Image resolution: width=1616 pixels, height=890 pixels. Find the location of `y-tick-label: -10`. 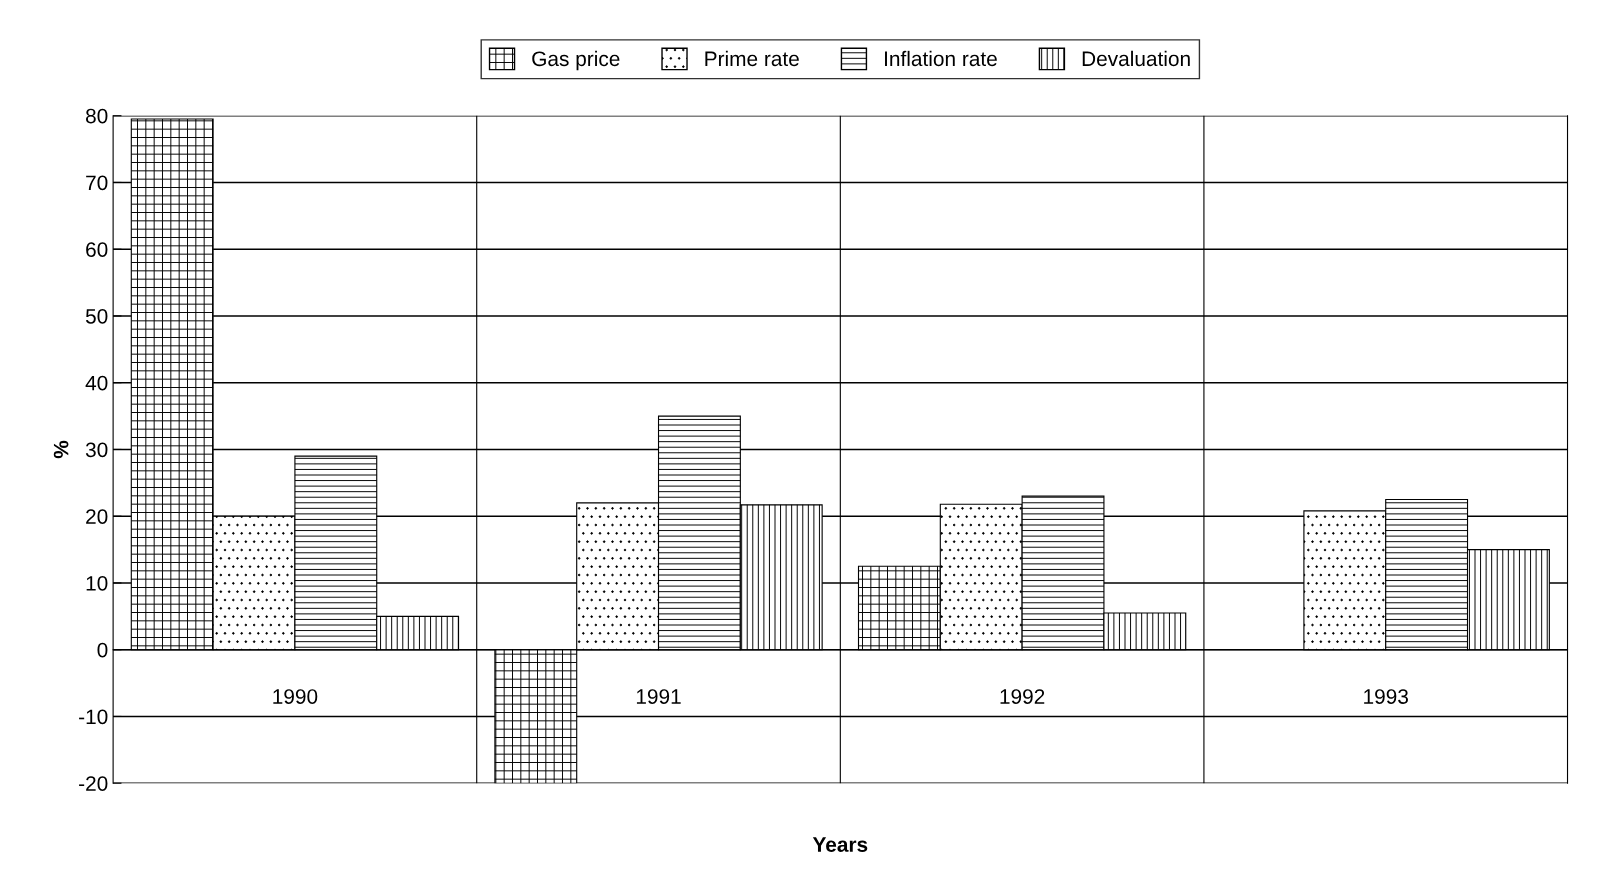

y-tick-label: -10 is located at coordinates (93, 717).